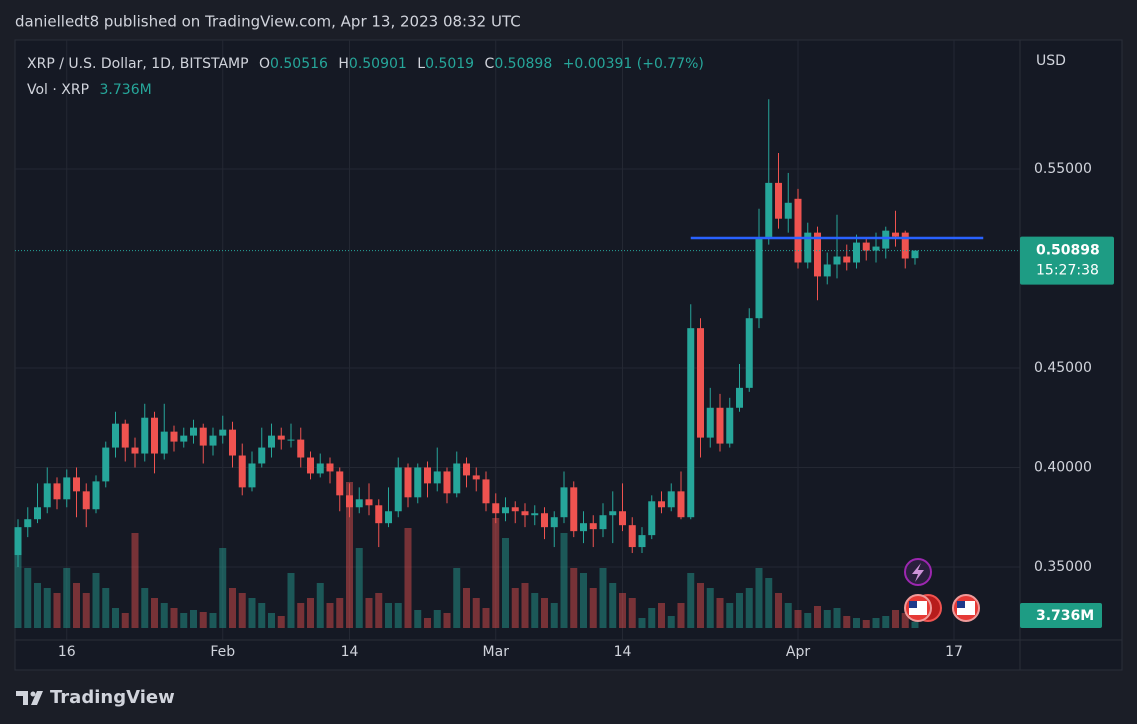 The width and height of the screenshot is (1137, 724). I want to click on volume-label: 3.736M, so click(1065, 616).